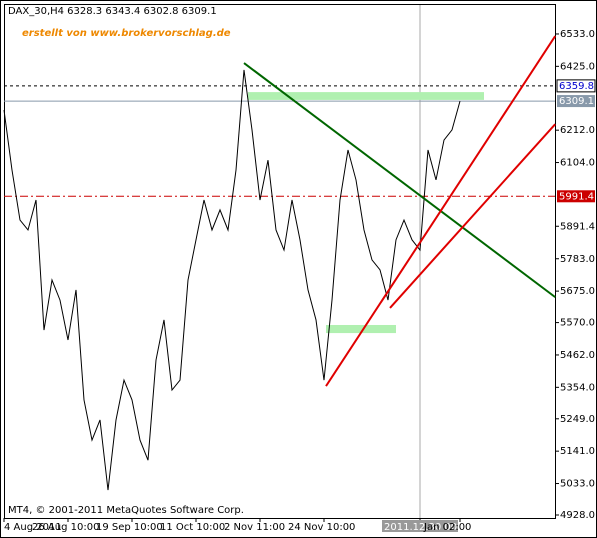 This screenshot has height=538, width=597. What do you see at coordinates (577, 259) in the screenshot?
I see `y-tick-label: 5783.0` at bounding box center [577, 259].